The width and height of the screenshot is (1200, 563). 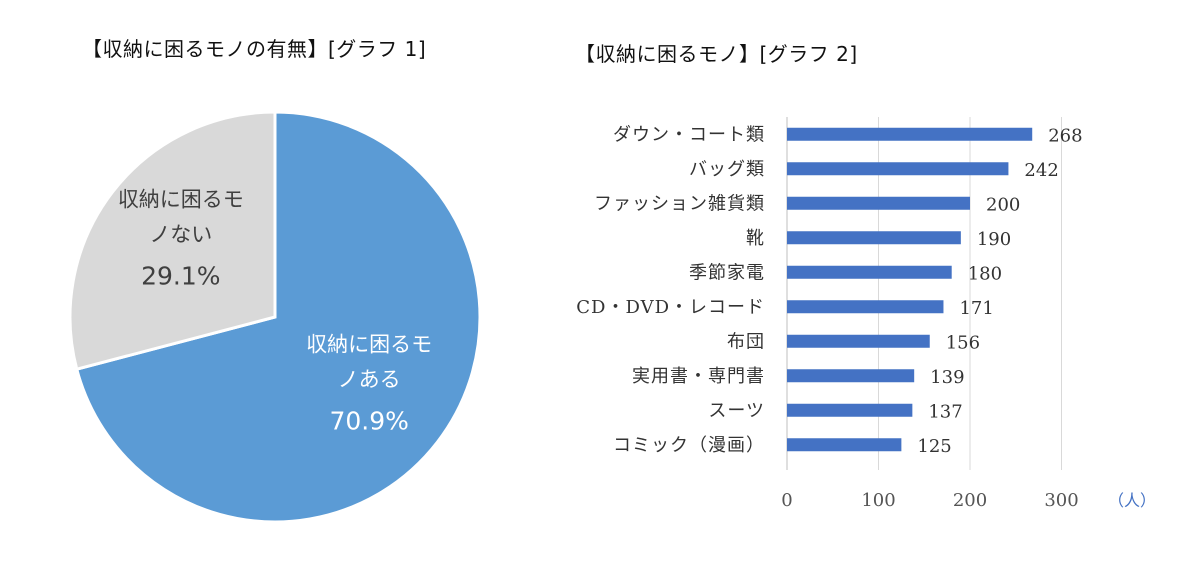 What do you see at coordinates (786, 500) in the screenshot?
I see `x-tick-label: 0` at bounding box center [786, 500].